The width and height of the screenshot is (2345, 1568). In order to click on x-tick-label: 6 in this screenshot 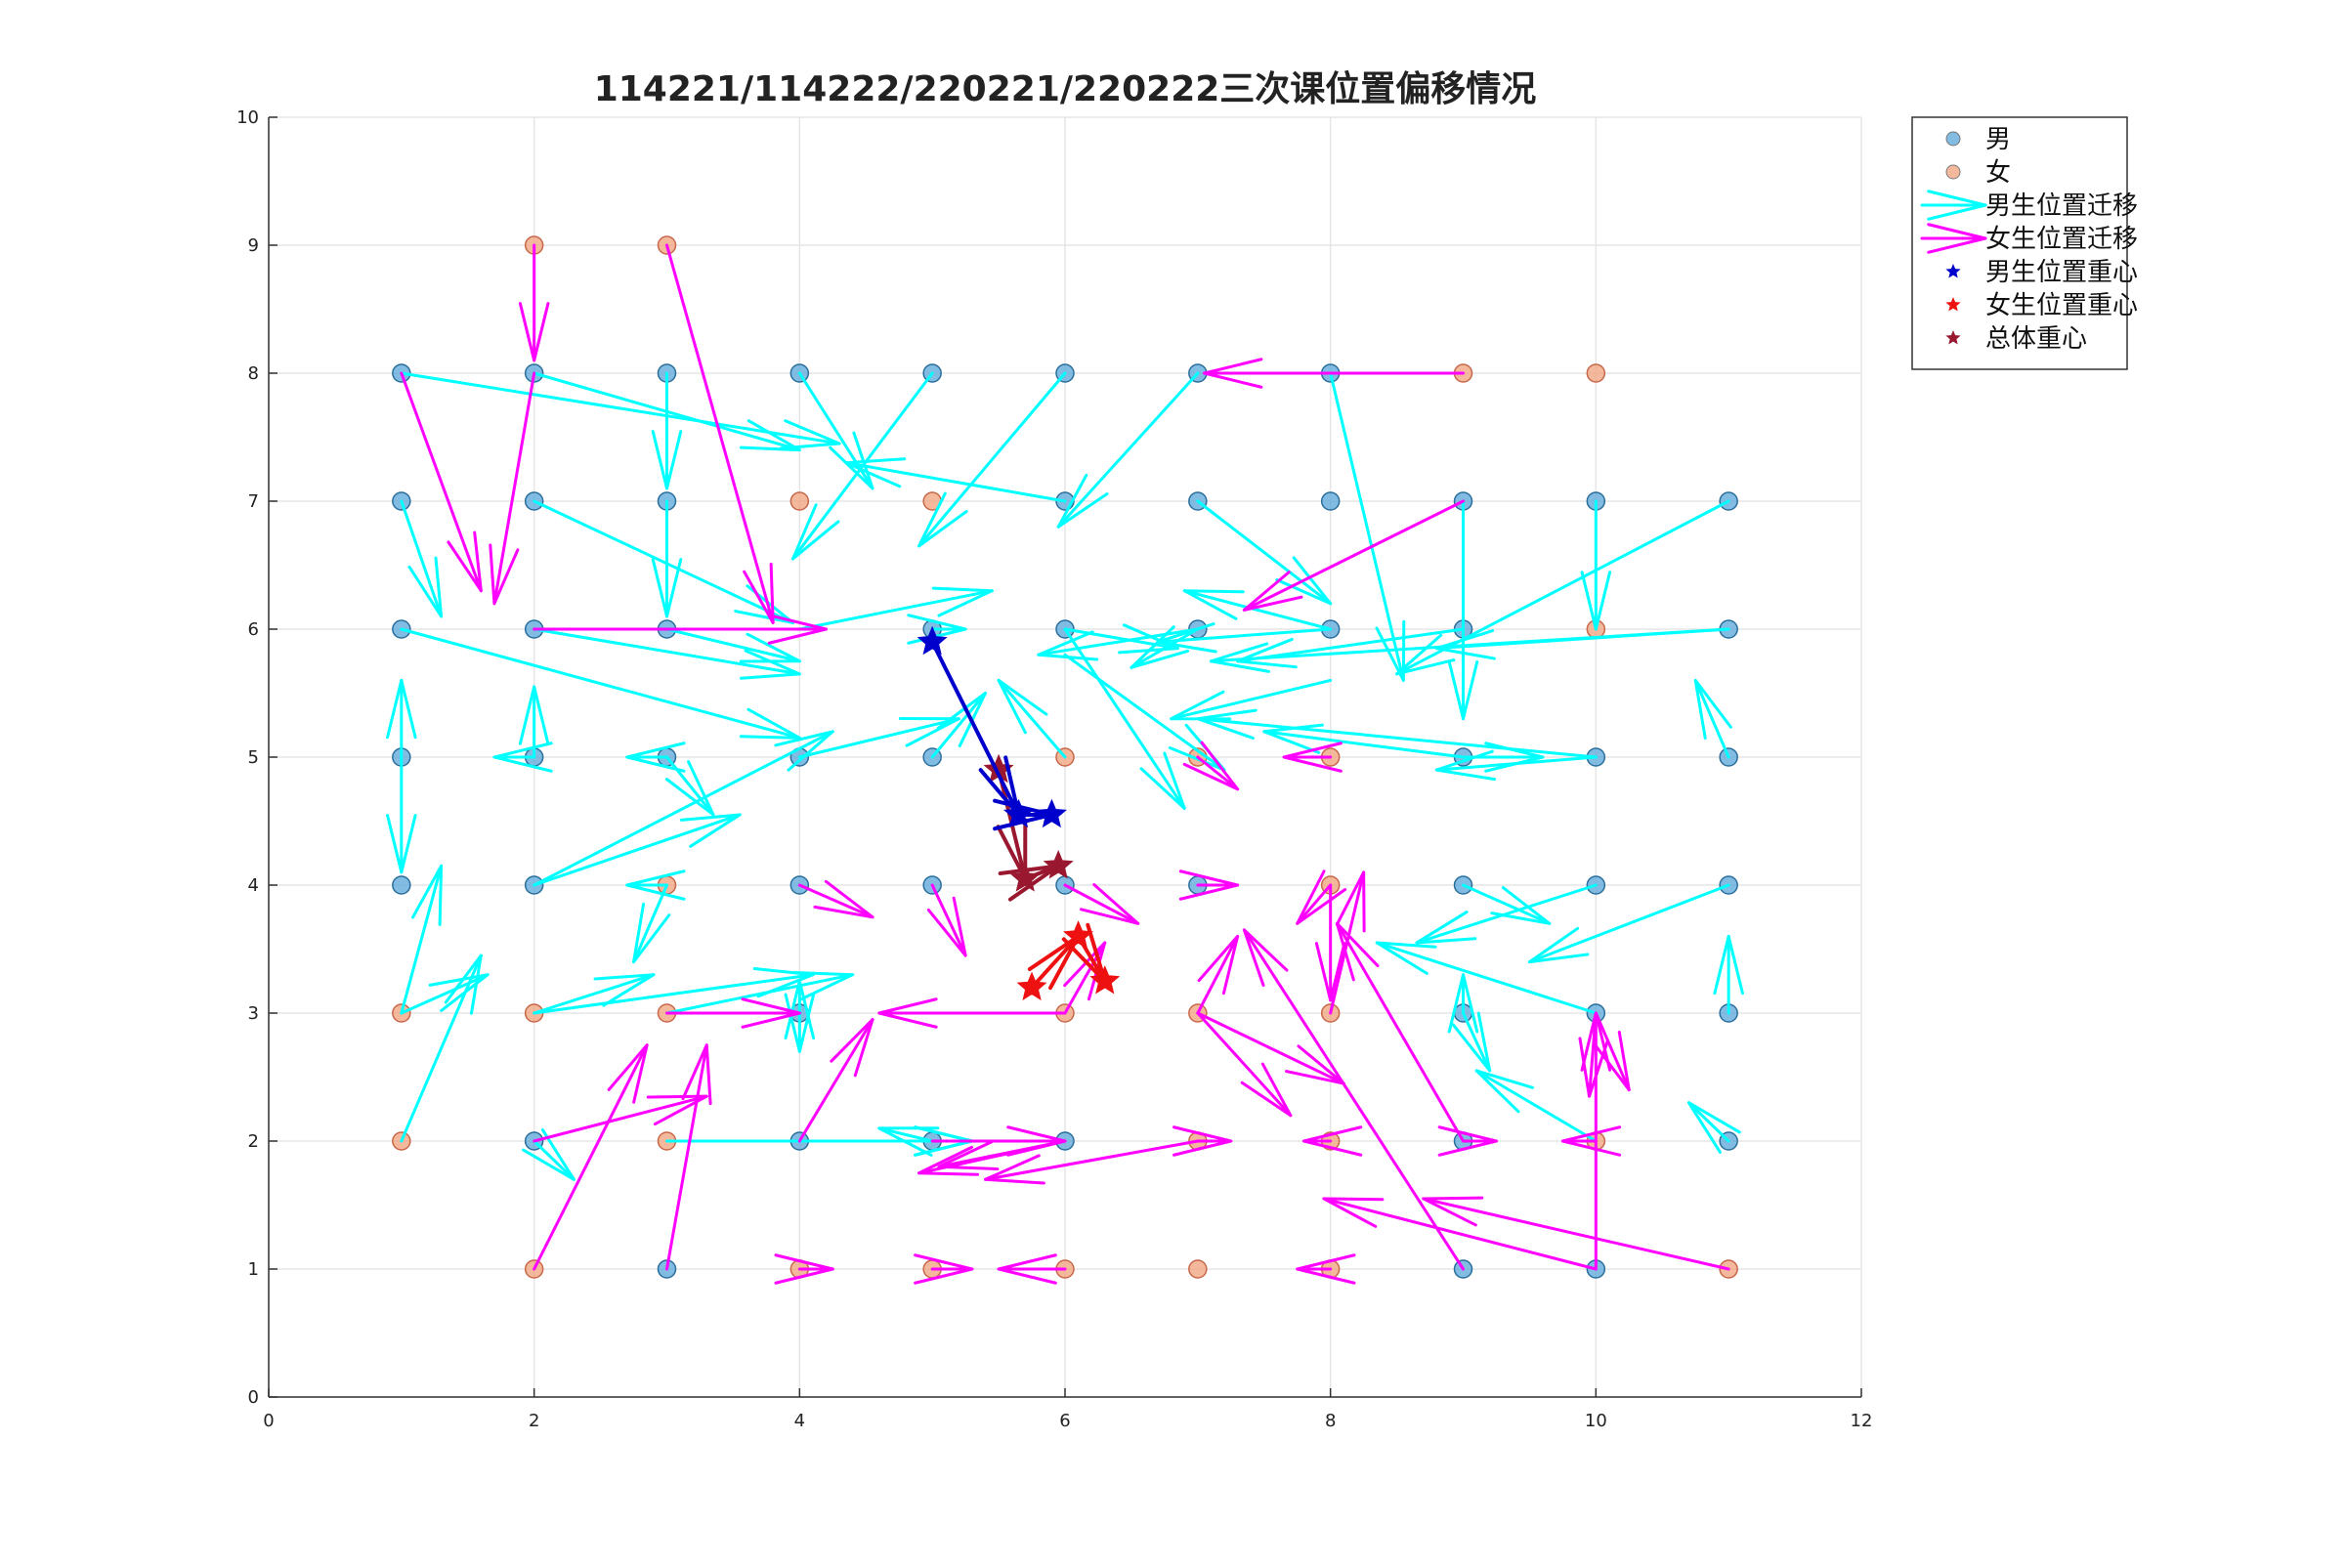, I will do `click(1064, 1421)`.